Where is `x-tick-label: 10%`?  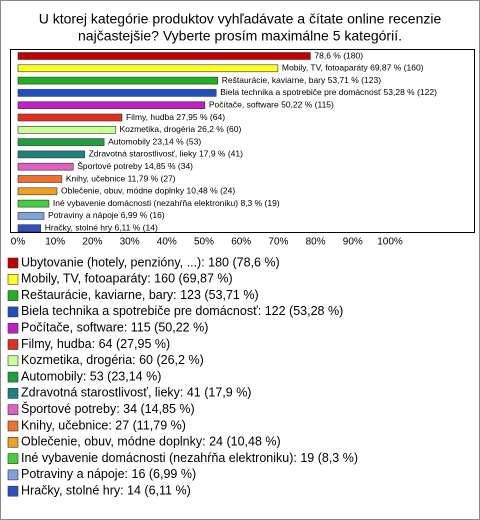
x-tick-label: 10% is located at coordinates (55, 242).